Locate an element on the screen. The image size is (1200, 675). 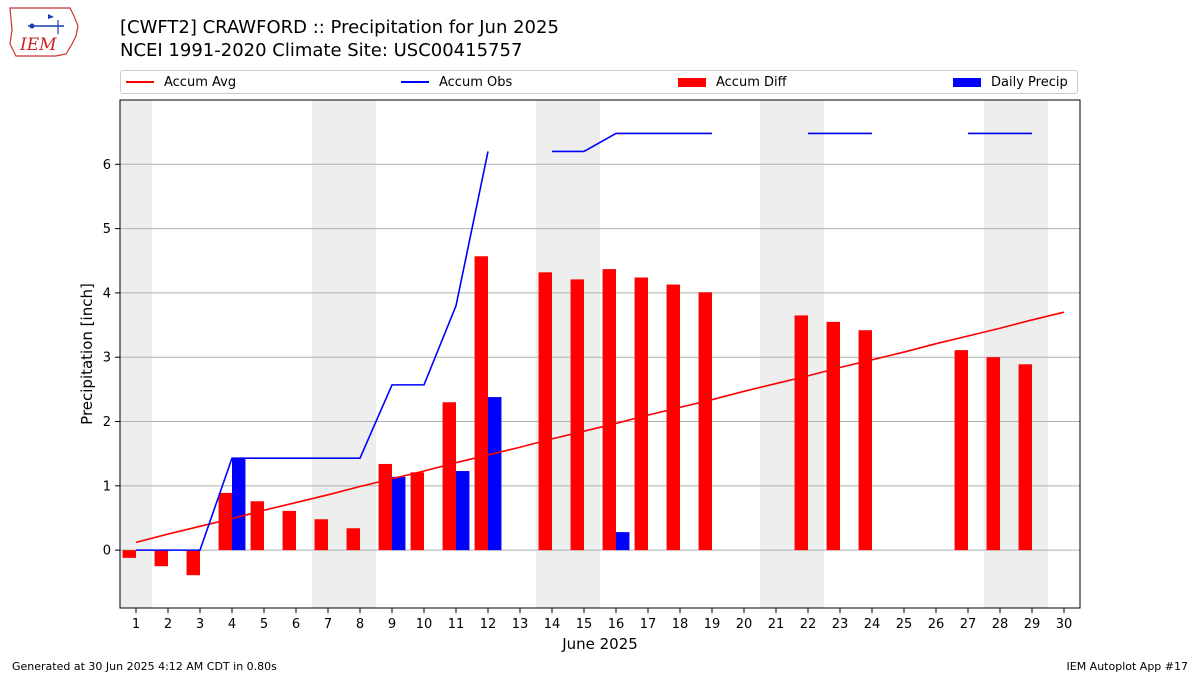
x-tick-label: 3 is located at coordinates (200, 624).